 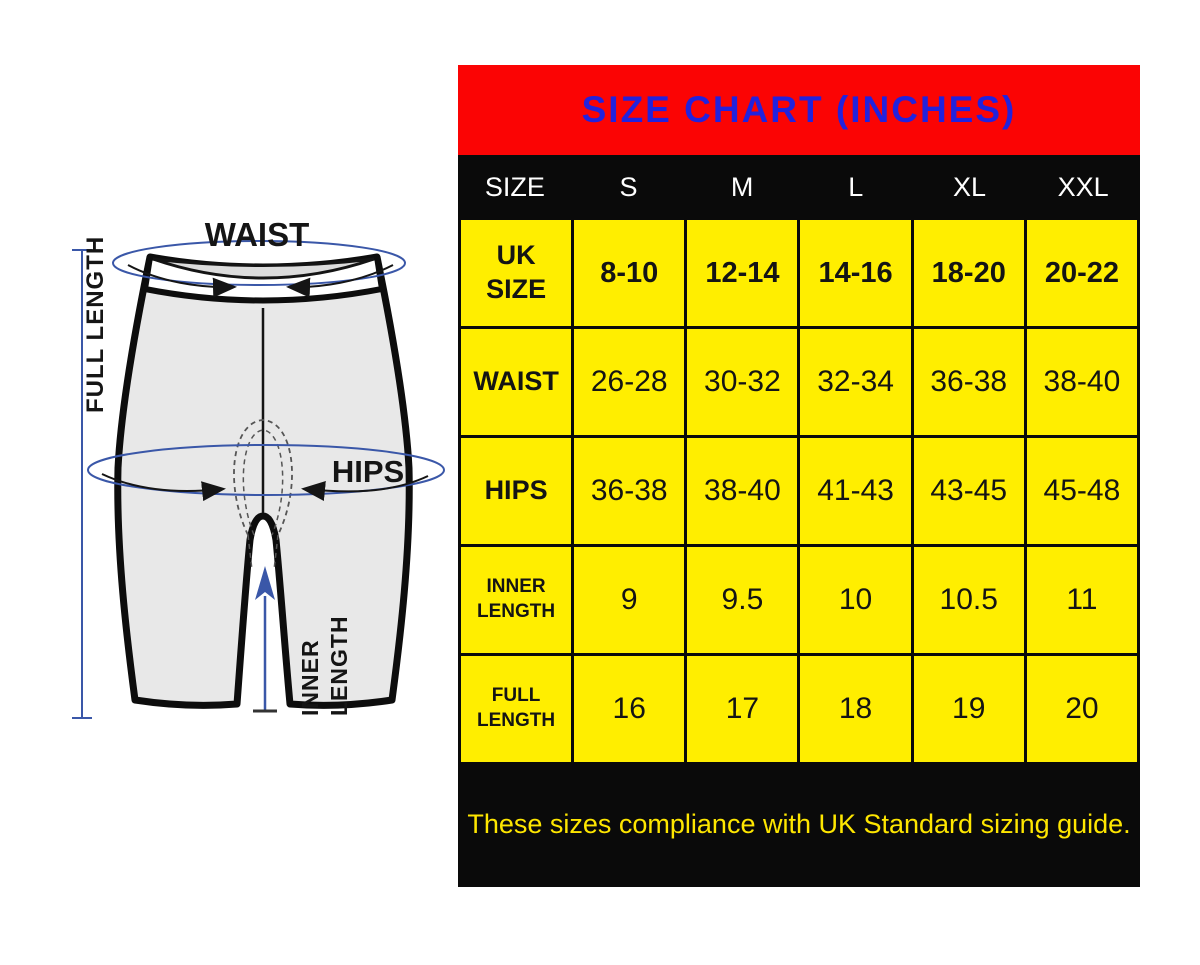 I want to click on value-cell: 10, so click(x=855, y=600).